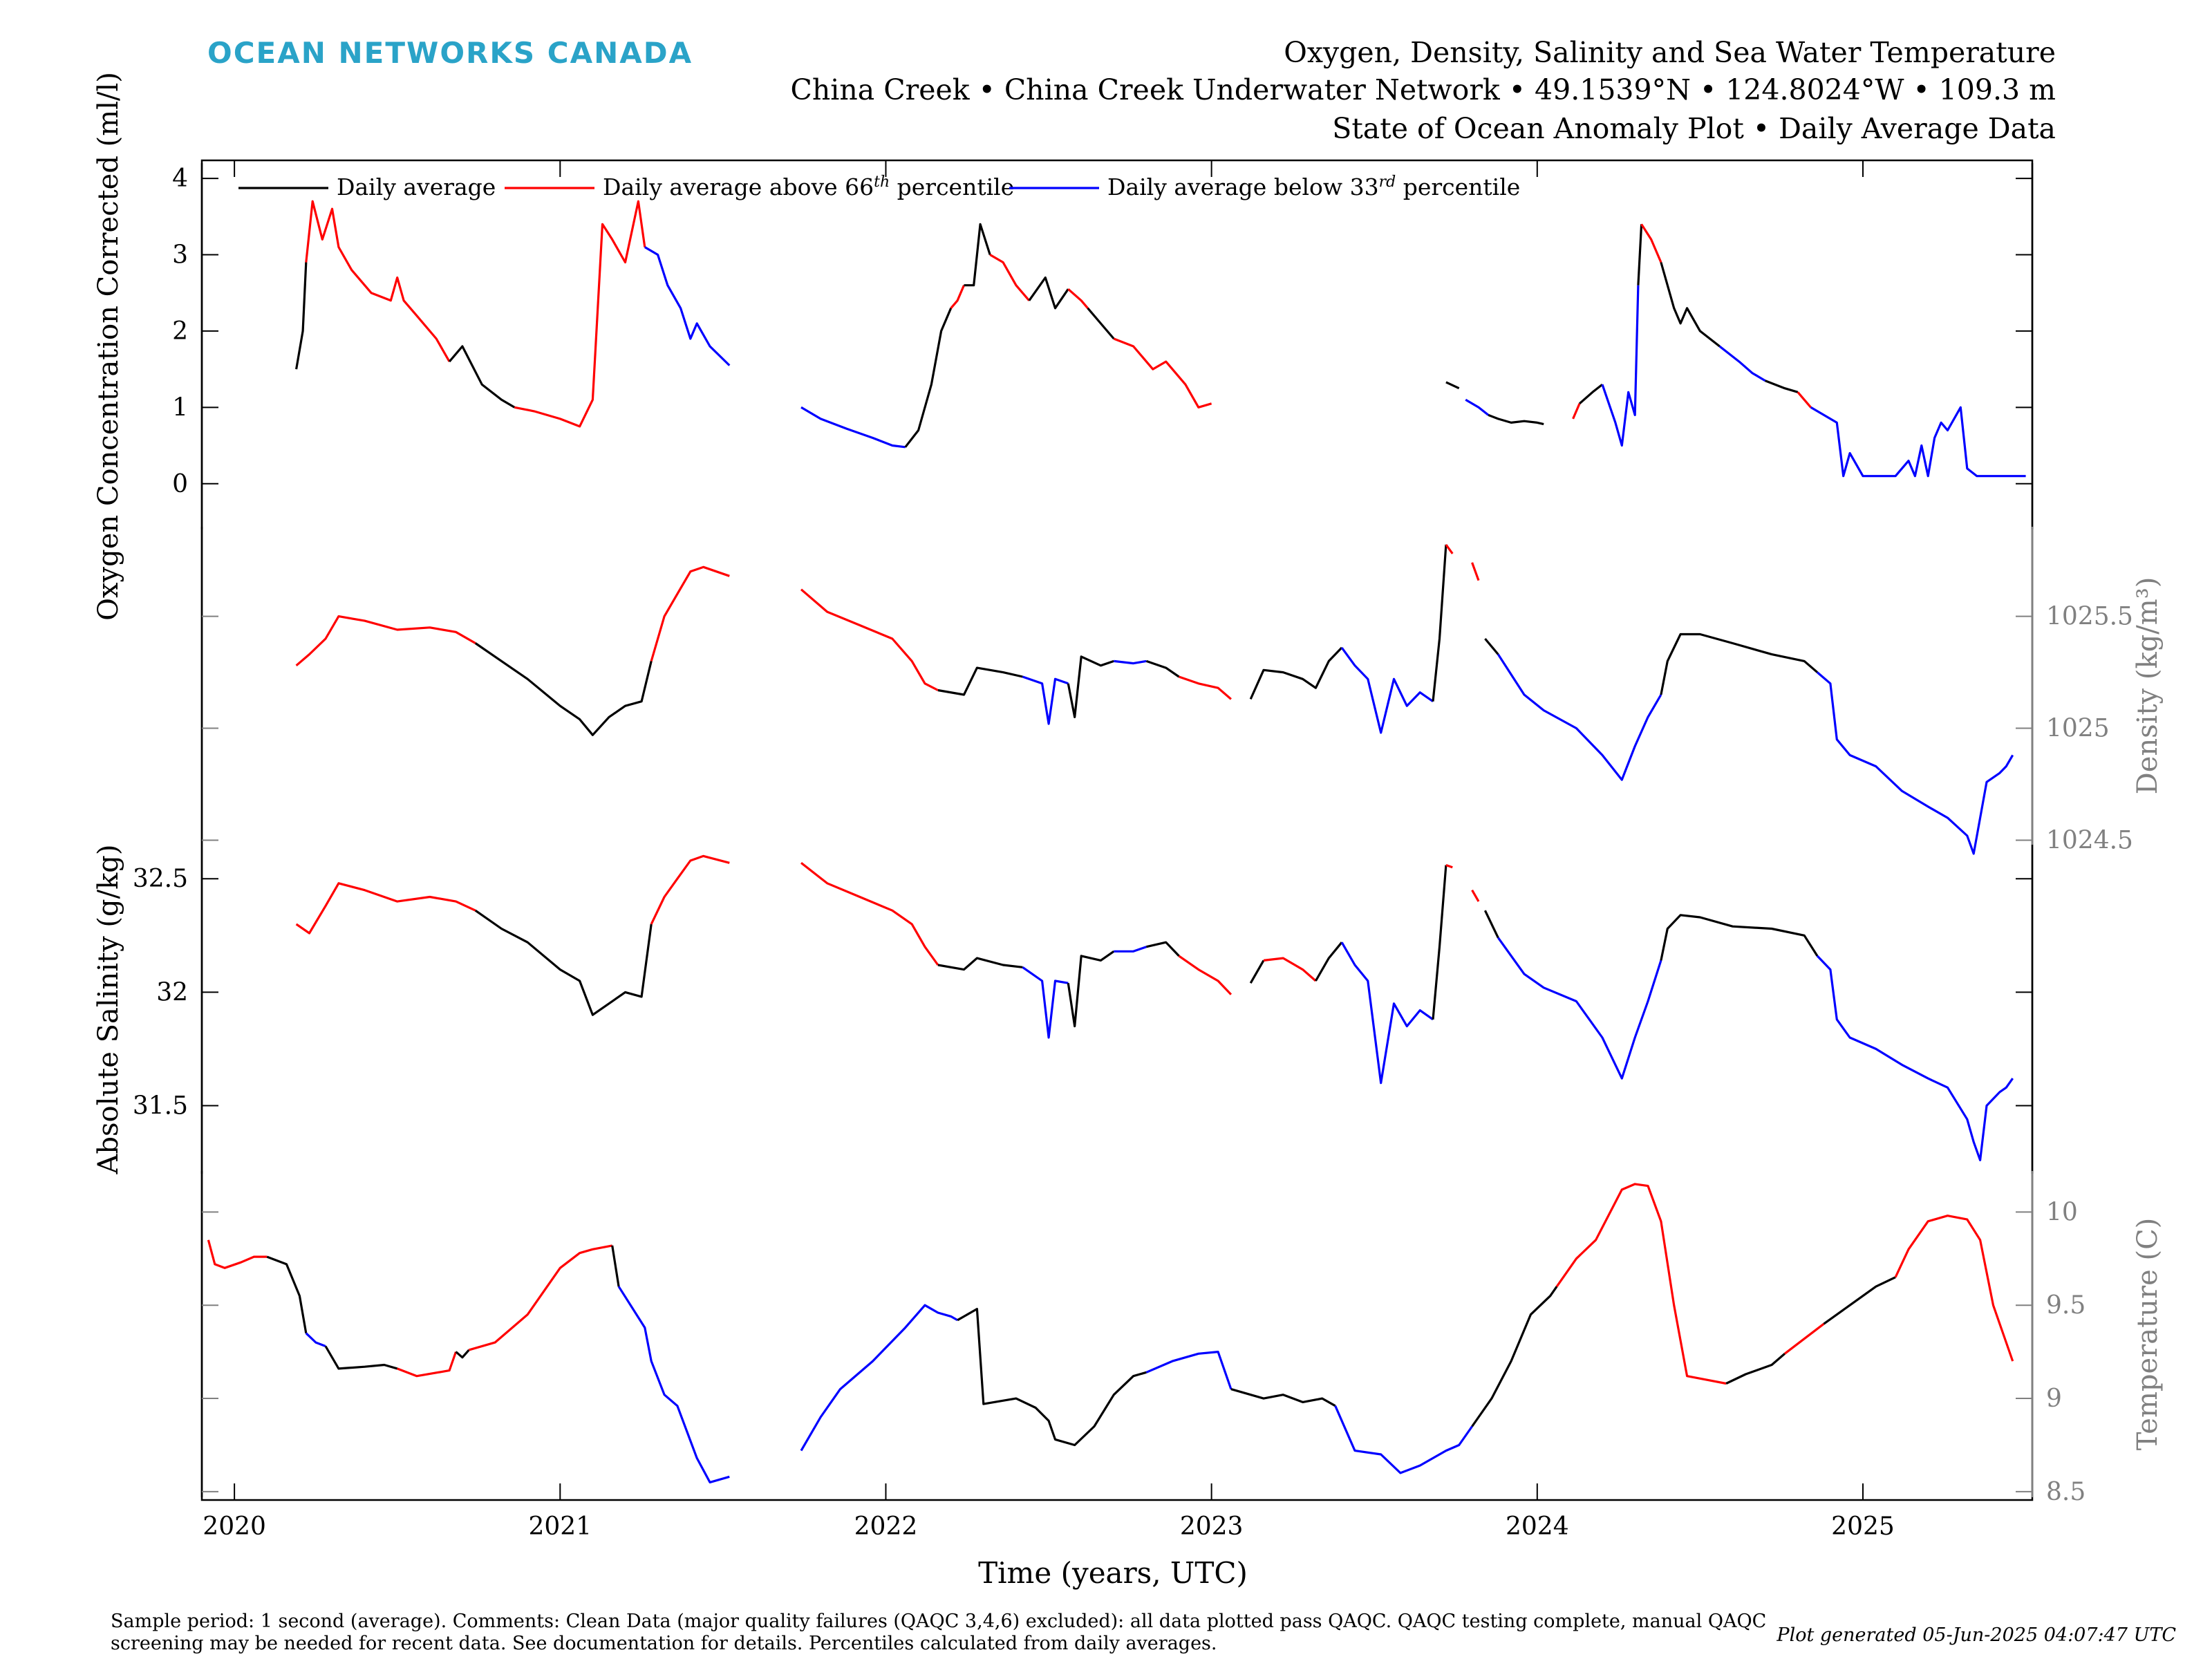  What do you see at coordinates (886, 1526) in the screenshot?
I see `x-tick-label: 2022` at bounding box center [886, 1526].